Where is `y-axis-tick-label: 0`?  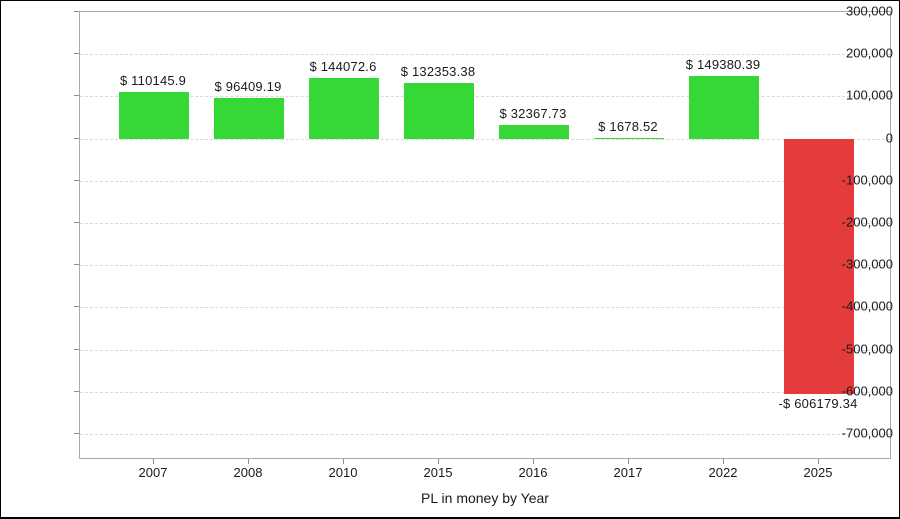
y-axis-tick-label: 0 is located at coordinates (889, 138).